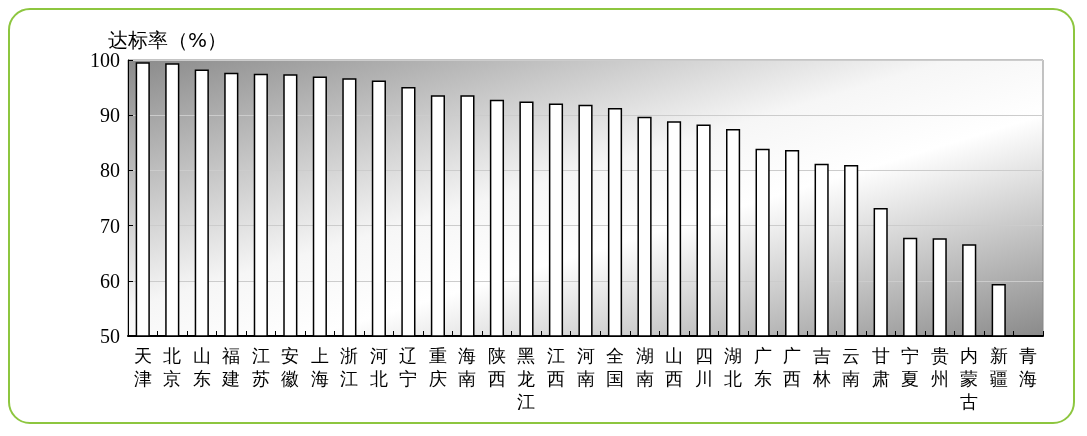 The image size is (1087, 436). What do you see at coordinates (910, 367) in the screenshot?
I see `x-tick-label: 宁夏` at bounding box center [910, 367].